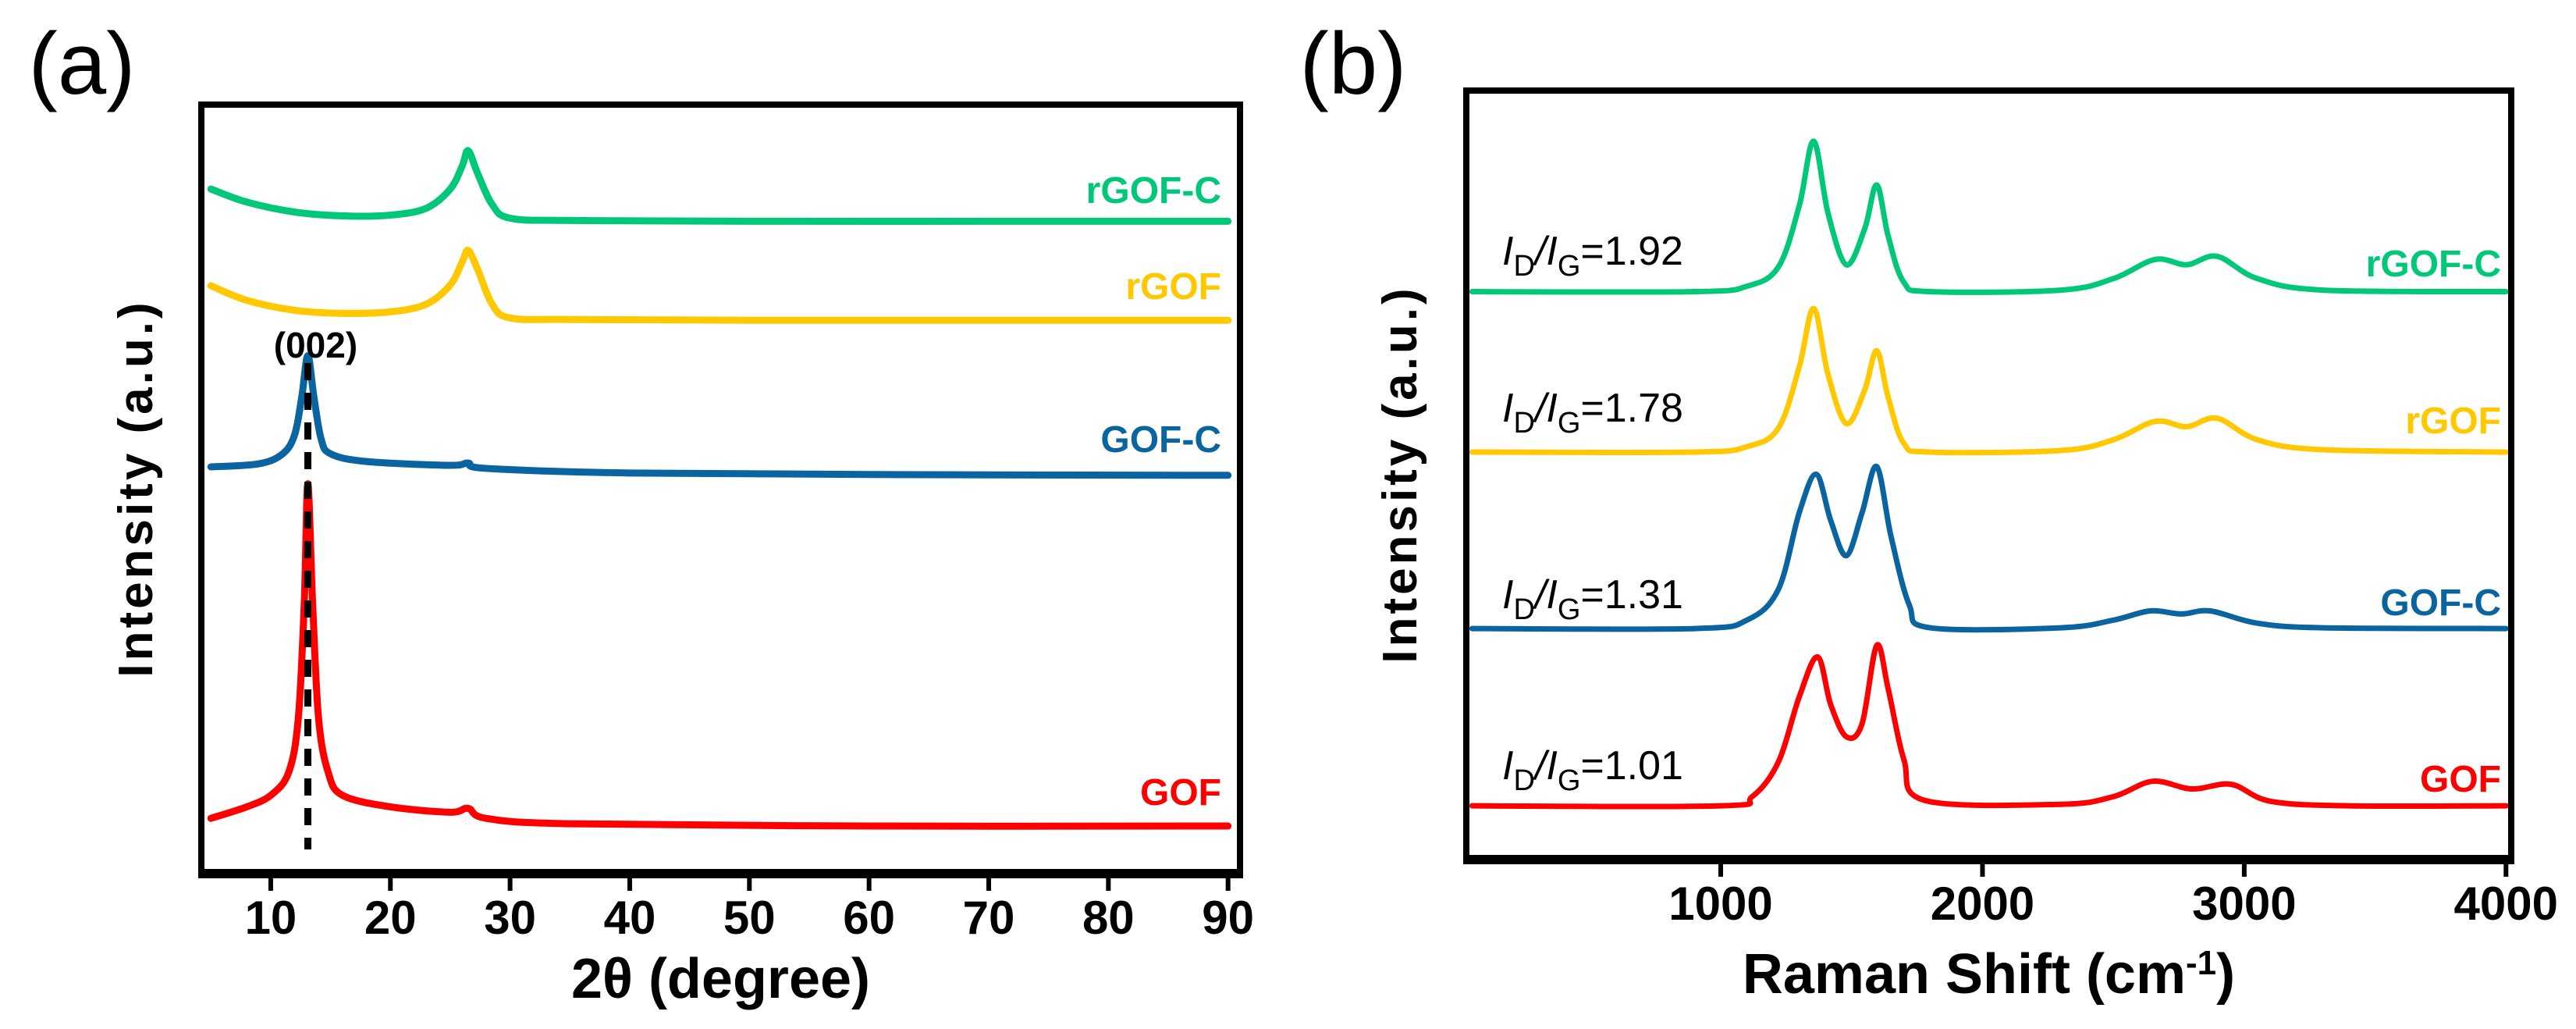  What do you see at coordinates (1644, 408) in the screenshot?
I see `ratio-text-part: 1.78` at bounding box center [1644, 408].